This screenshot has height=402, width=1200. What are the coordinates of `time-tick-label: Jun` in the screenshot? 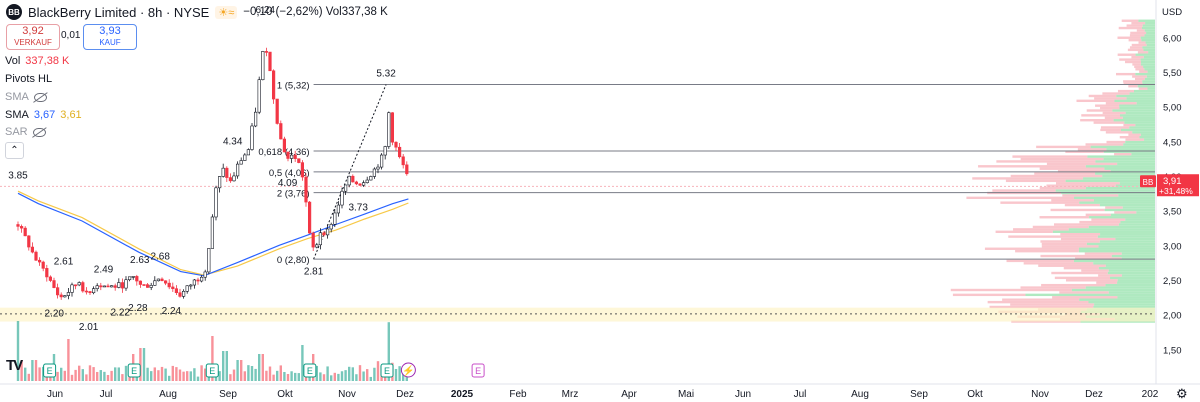 It's located at (55, 394).